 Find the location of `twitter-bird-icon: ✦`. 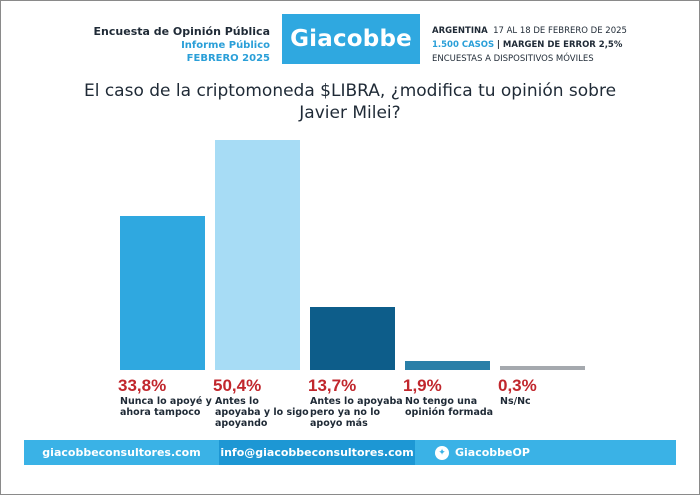

twitter-bird-icon: ✦ is located at coordinates (442, 452).